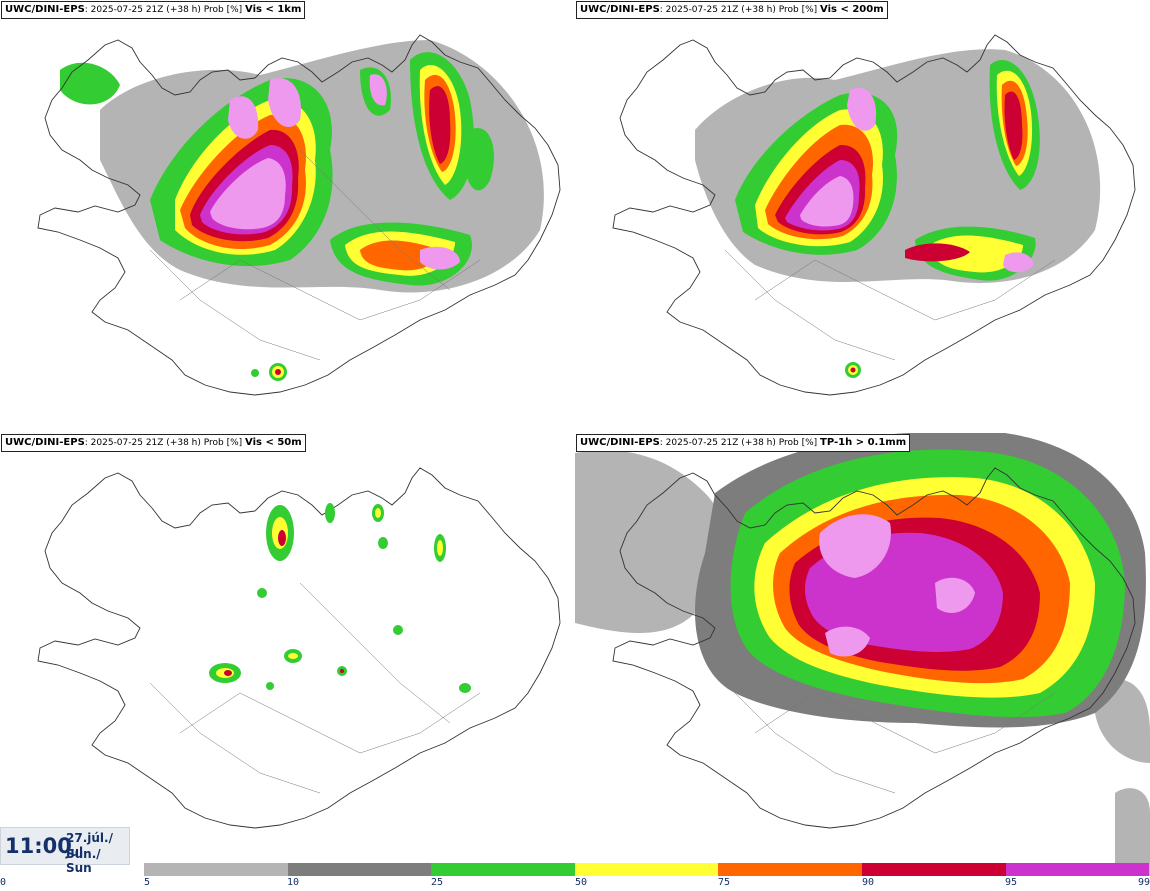 Image resolution: width=1150 pixels, height=891 pixels. What do you see at coordinates (868, 882) in the screenshot?
I see `color-bar-tick: 90` at bounding box center [868, 882].